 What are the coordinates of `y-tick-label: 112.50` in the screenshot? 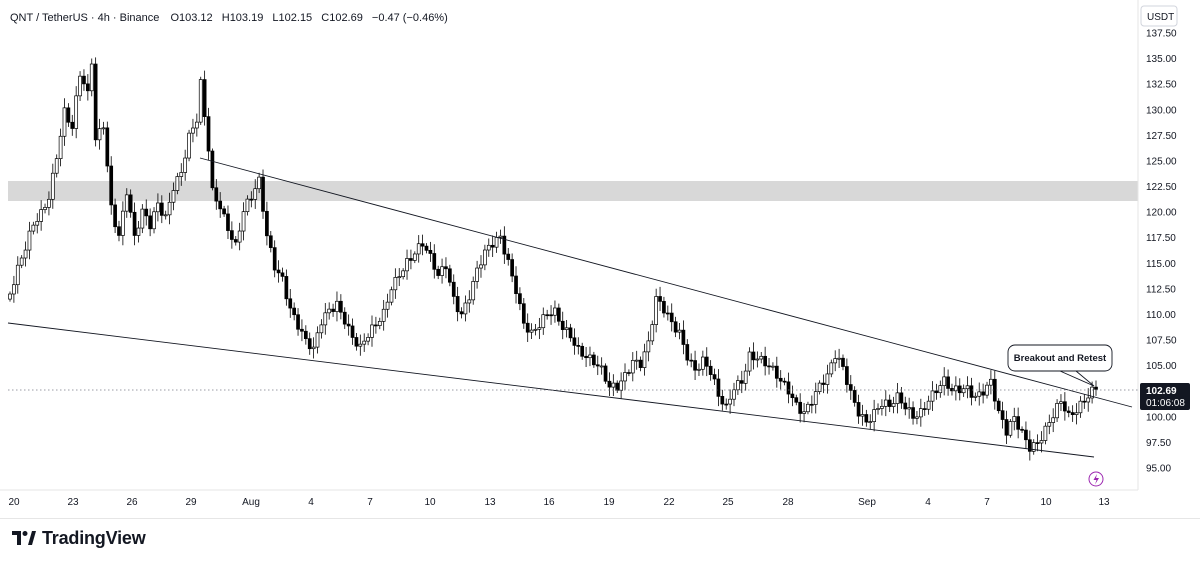 It's located at (1161, 289).